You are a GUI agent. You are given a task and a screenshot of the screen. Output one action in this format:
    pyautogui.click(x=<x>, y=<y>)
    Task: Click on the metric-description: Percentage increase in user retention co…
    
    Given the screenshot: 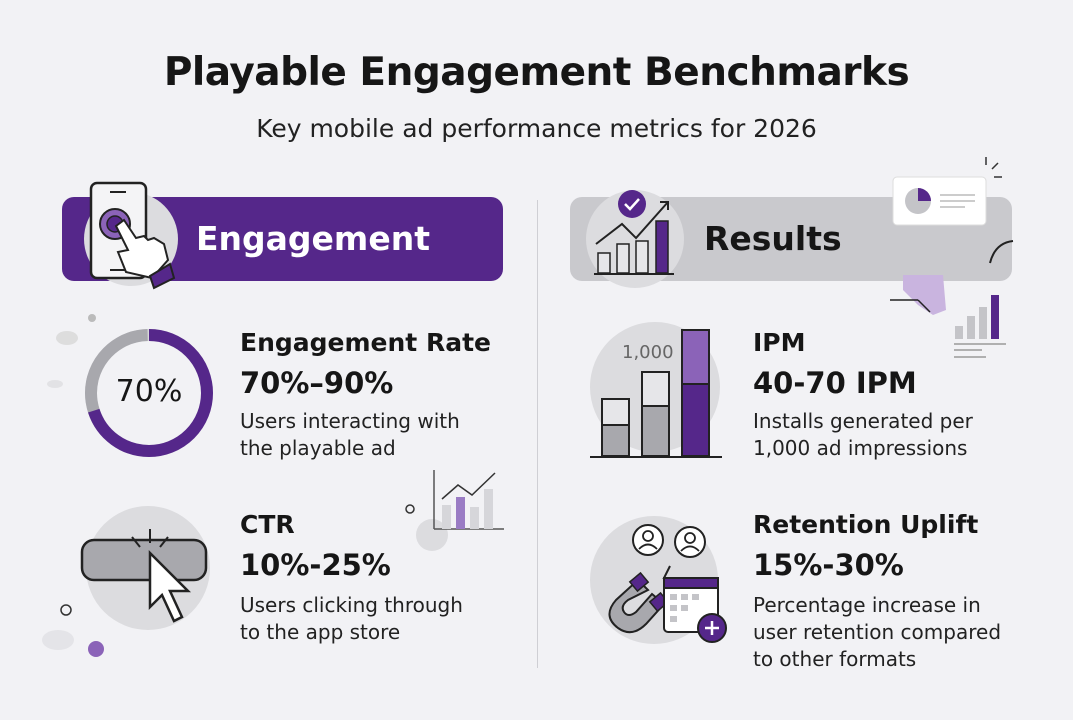 What is the action you would take?
    pyautogui.click(x=877, y=632)
    